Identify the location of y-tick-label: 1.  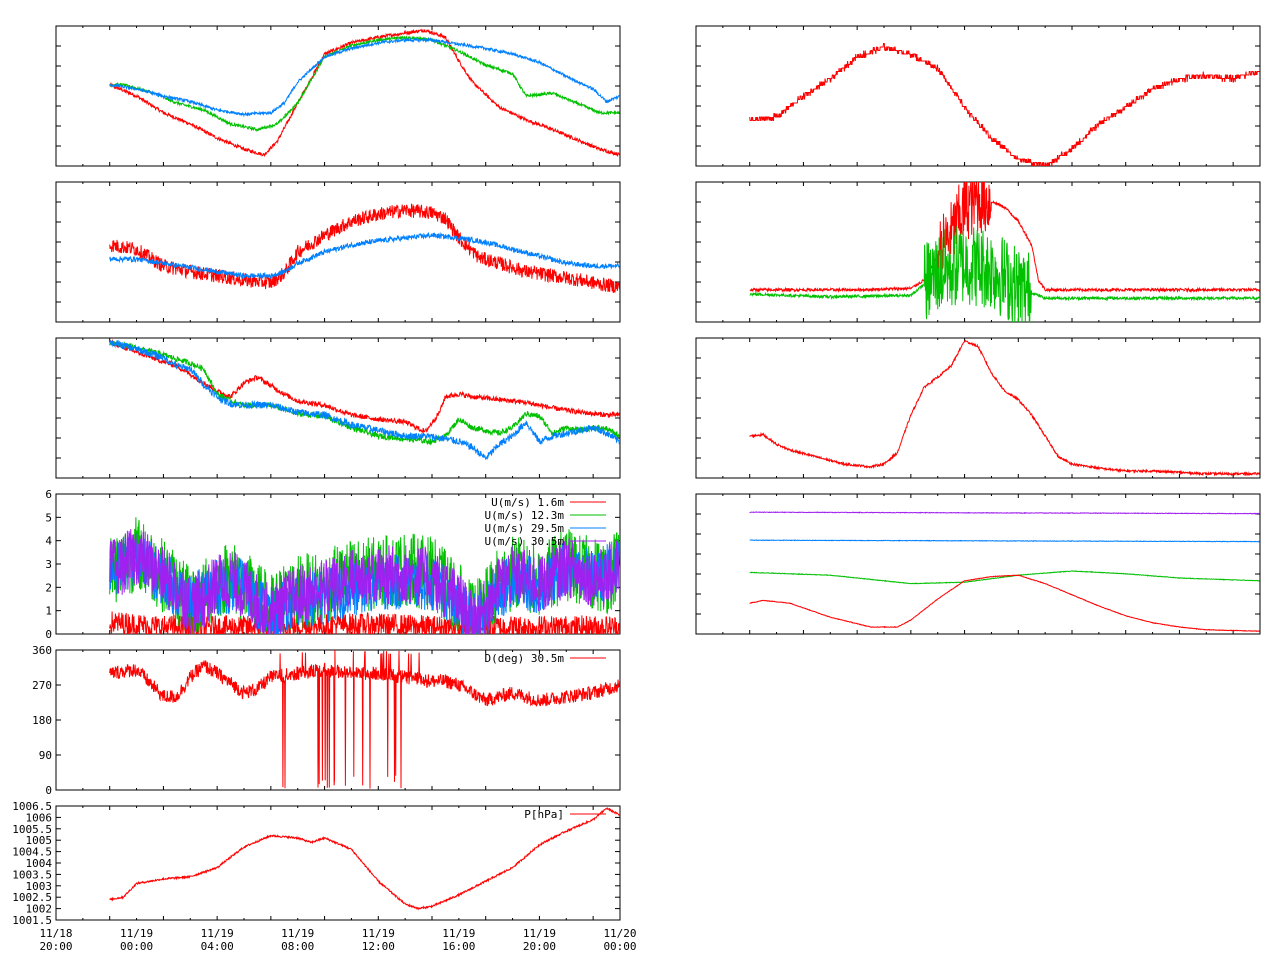
(48, 611).